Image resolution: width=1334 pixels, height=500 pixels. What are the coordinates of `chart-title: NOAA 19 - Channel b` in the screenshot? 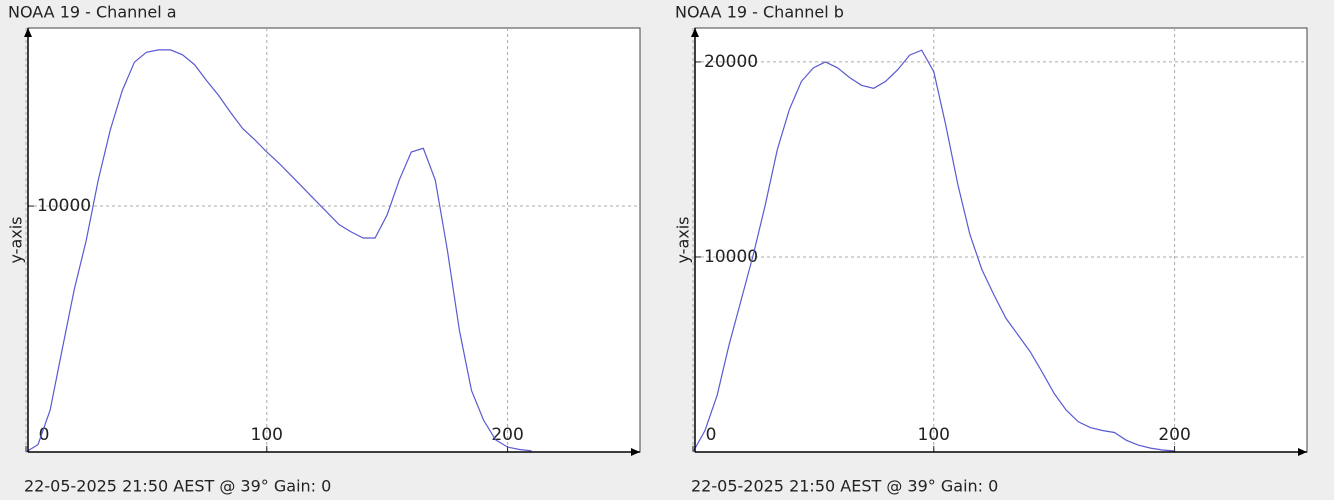 It's located at (759, 12).